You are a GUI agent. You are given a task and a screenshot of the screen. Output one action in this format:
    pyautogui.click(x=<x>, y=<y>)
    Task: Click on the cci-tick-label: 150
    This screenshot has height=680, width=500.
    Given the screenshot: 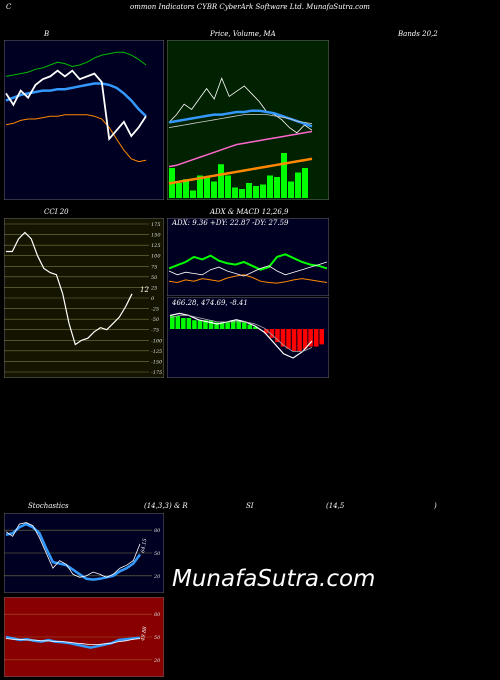 What is the action you would take?
    pyautogui.click(x=156, y=236)
    